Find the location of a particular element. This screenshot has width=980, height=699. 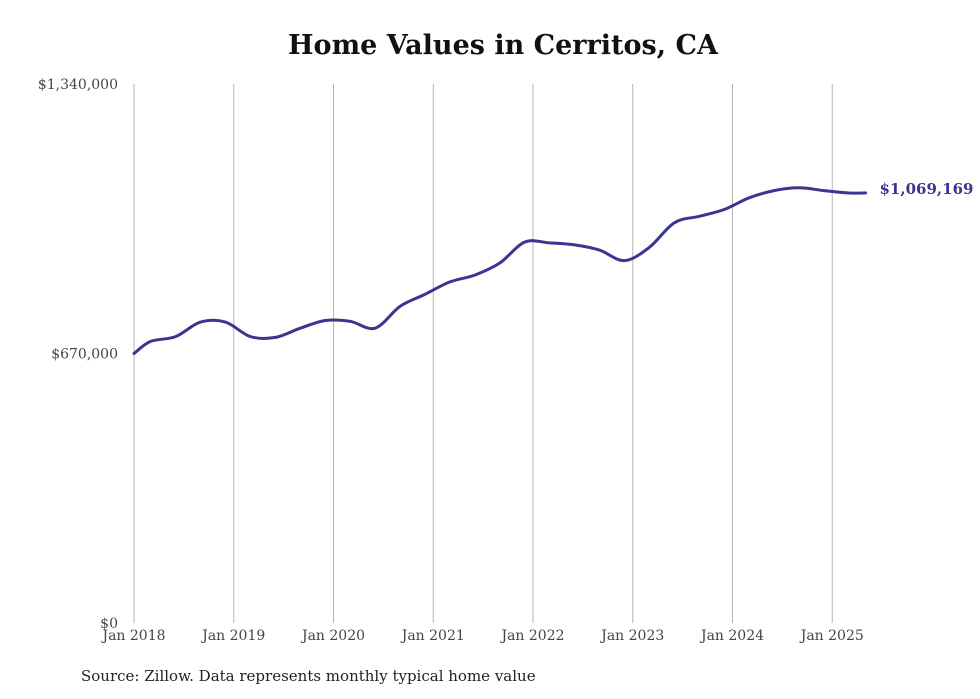

x-tick-label: Jan 2020 is located at coordinates (332, 636).